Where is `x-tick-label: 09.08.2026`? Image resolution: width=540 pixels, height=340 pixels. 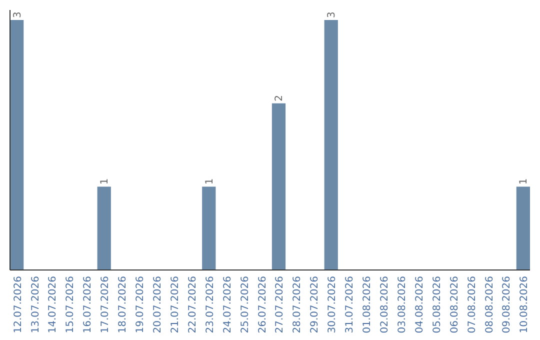
x-tick-label: 09.08.2026 is located at coordinates (507, 305).